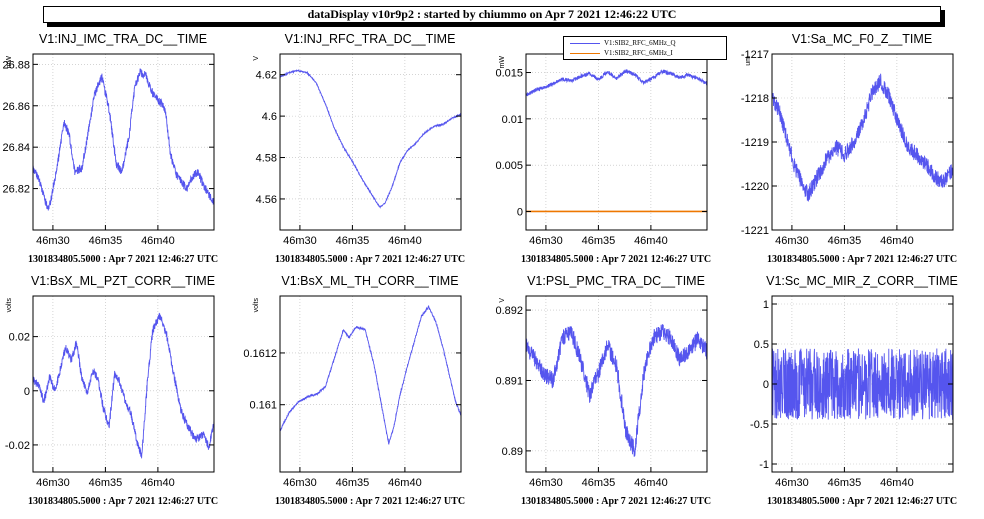 Image resolution: width=984 pixels, height=519 pixels. I want to click on legend-item-q: V1:SIB2_RFC_6MHz_Q, so click(645, 43).